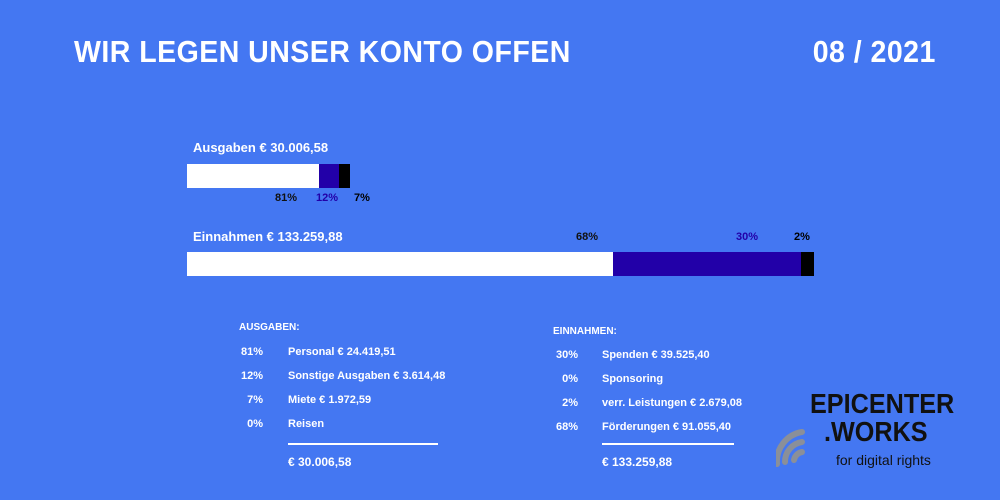 Image resolution: width=1000 pixels, height=500 pixels. Describe the element at coordinates (269, 327) in the screenshot. I see `ausgaben-heading: AUSGABEN:` at that location.